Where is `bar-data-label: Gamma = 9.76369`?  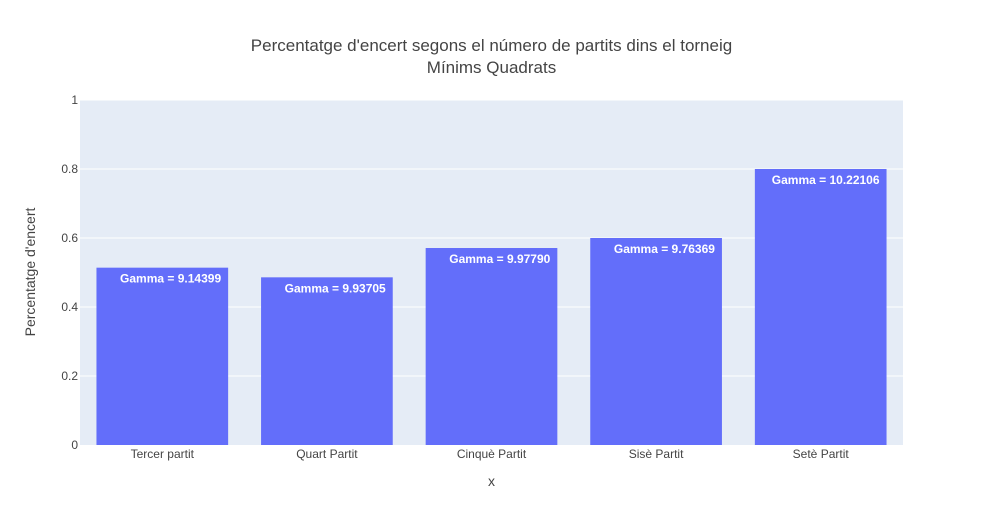
bar-data-label: Gamma = 9.76369 is located at coordinates (664, 249).